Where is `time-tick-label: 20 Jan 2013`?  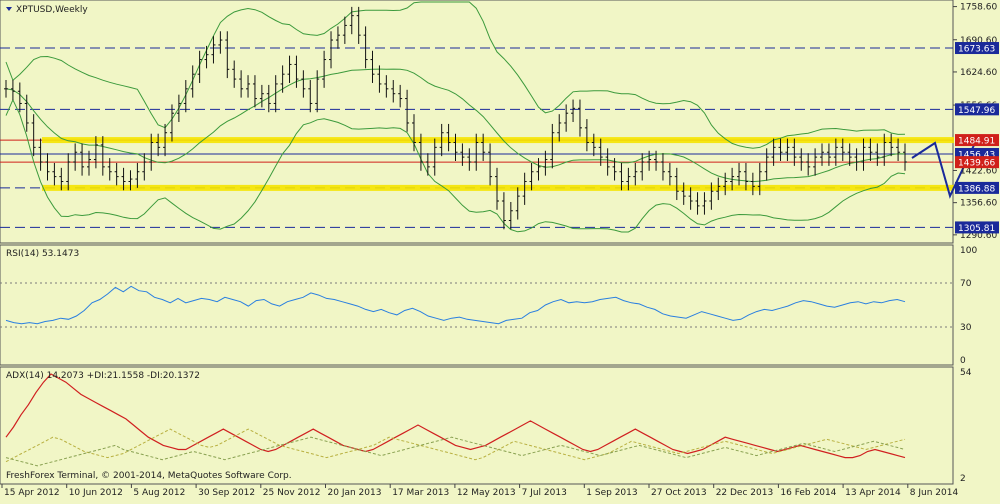
time-tick-label: 20 Jan 2013 is located at coordinates (355, 493).